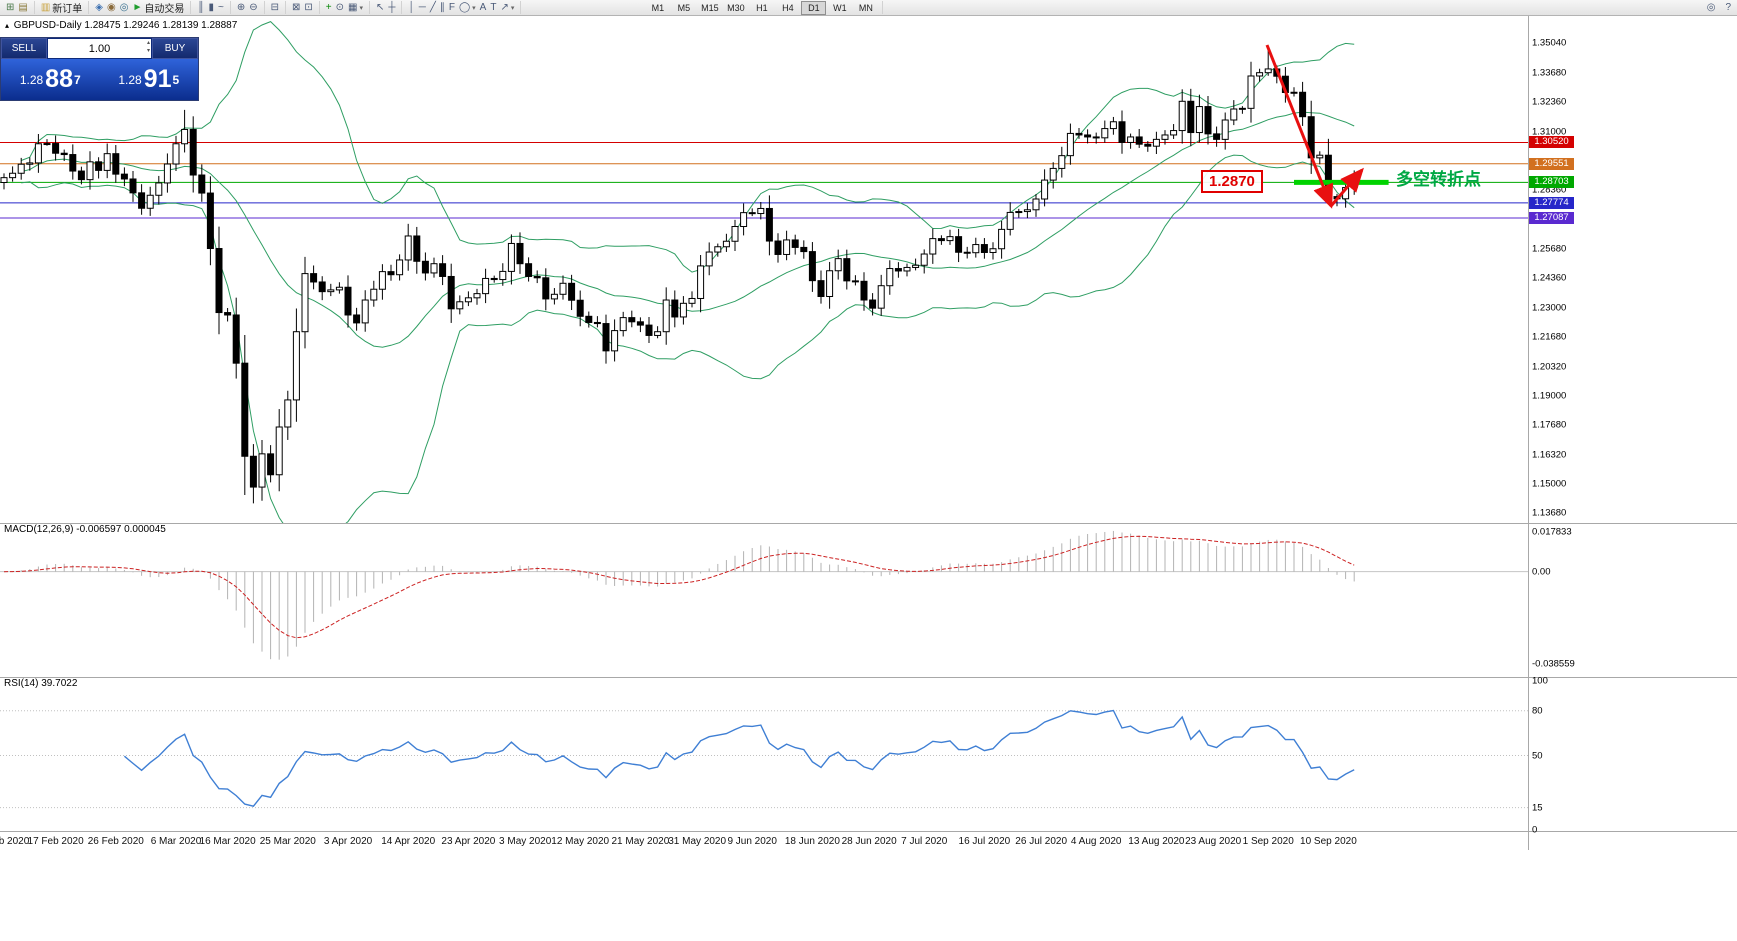 The image size is (1737, 941). I want to click on new-order-button-label: 新订单, so click(67, 9).